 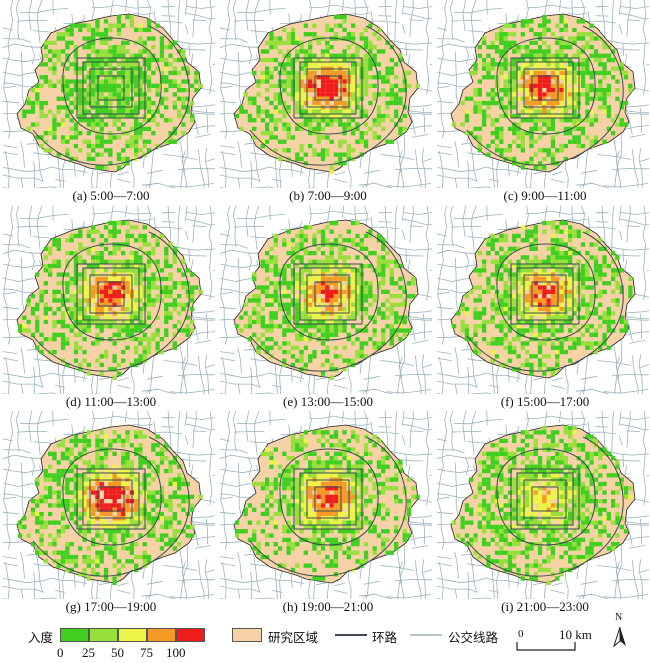 What do you see at coordinates (328, 313) in the screenshot?
I see `map-panel: (e) 13:00—15:00` at bounding box center [328, 313].